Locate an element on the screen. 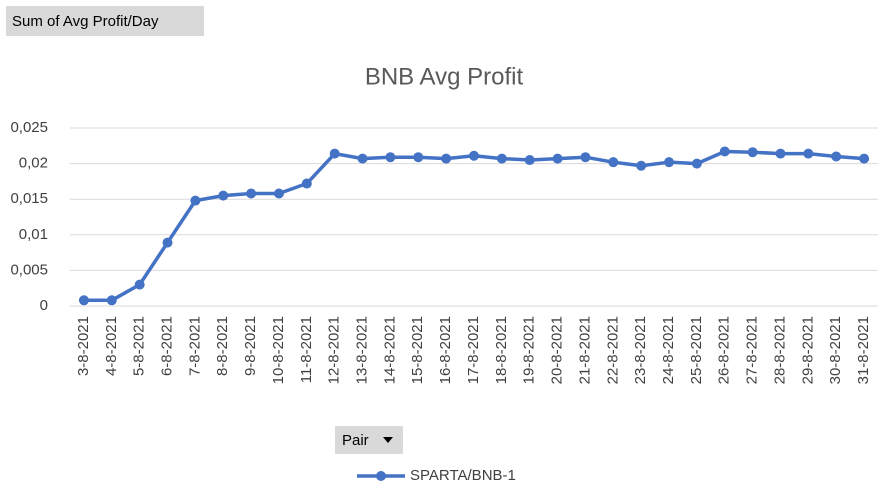 This screenshot has height=503, width=888. x-tick-label: 22-8-2021 is located at coordinates (612, 350).